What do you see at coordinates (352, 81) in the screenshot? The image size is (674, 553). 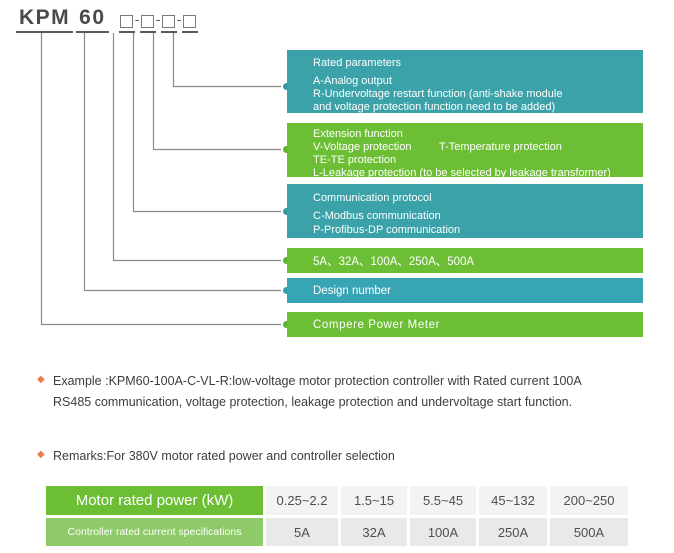 I see `box-line: A-Analog output` at bounding box center [352, 81].